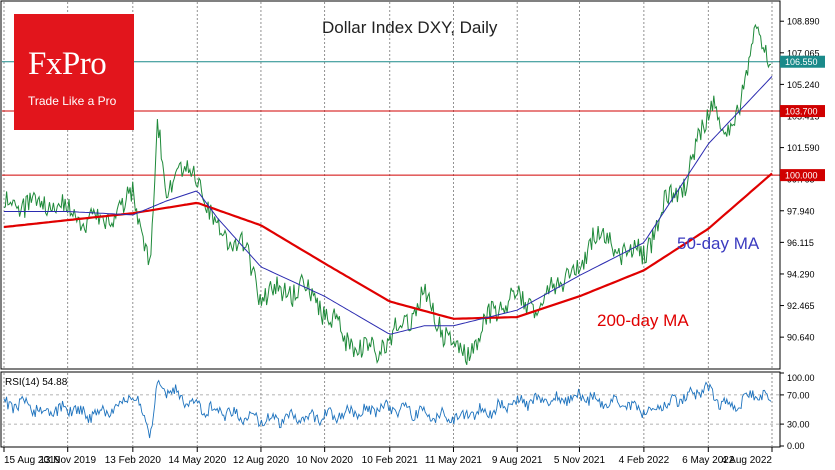  What do you see at coordinates (580, 460) in the screenshot?
I see `x-tick-label: 5 Nov 2021` at bounding box center [580, 460].